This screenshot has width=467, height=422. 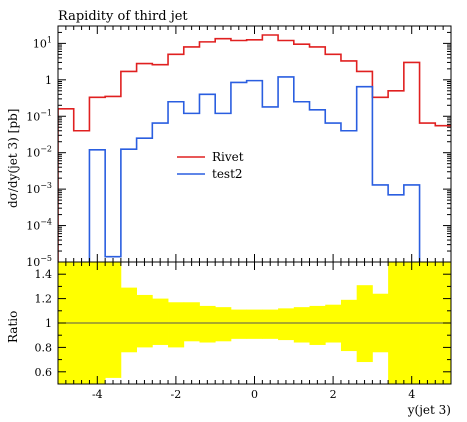 I want to click on x-tick-label: -4, so click(x=97, y=394).